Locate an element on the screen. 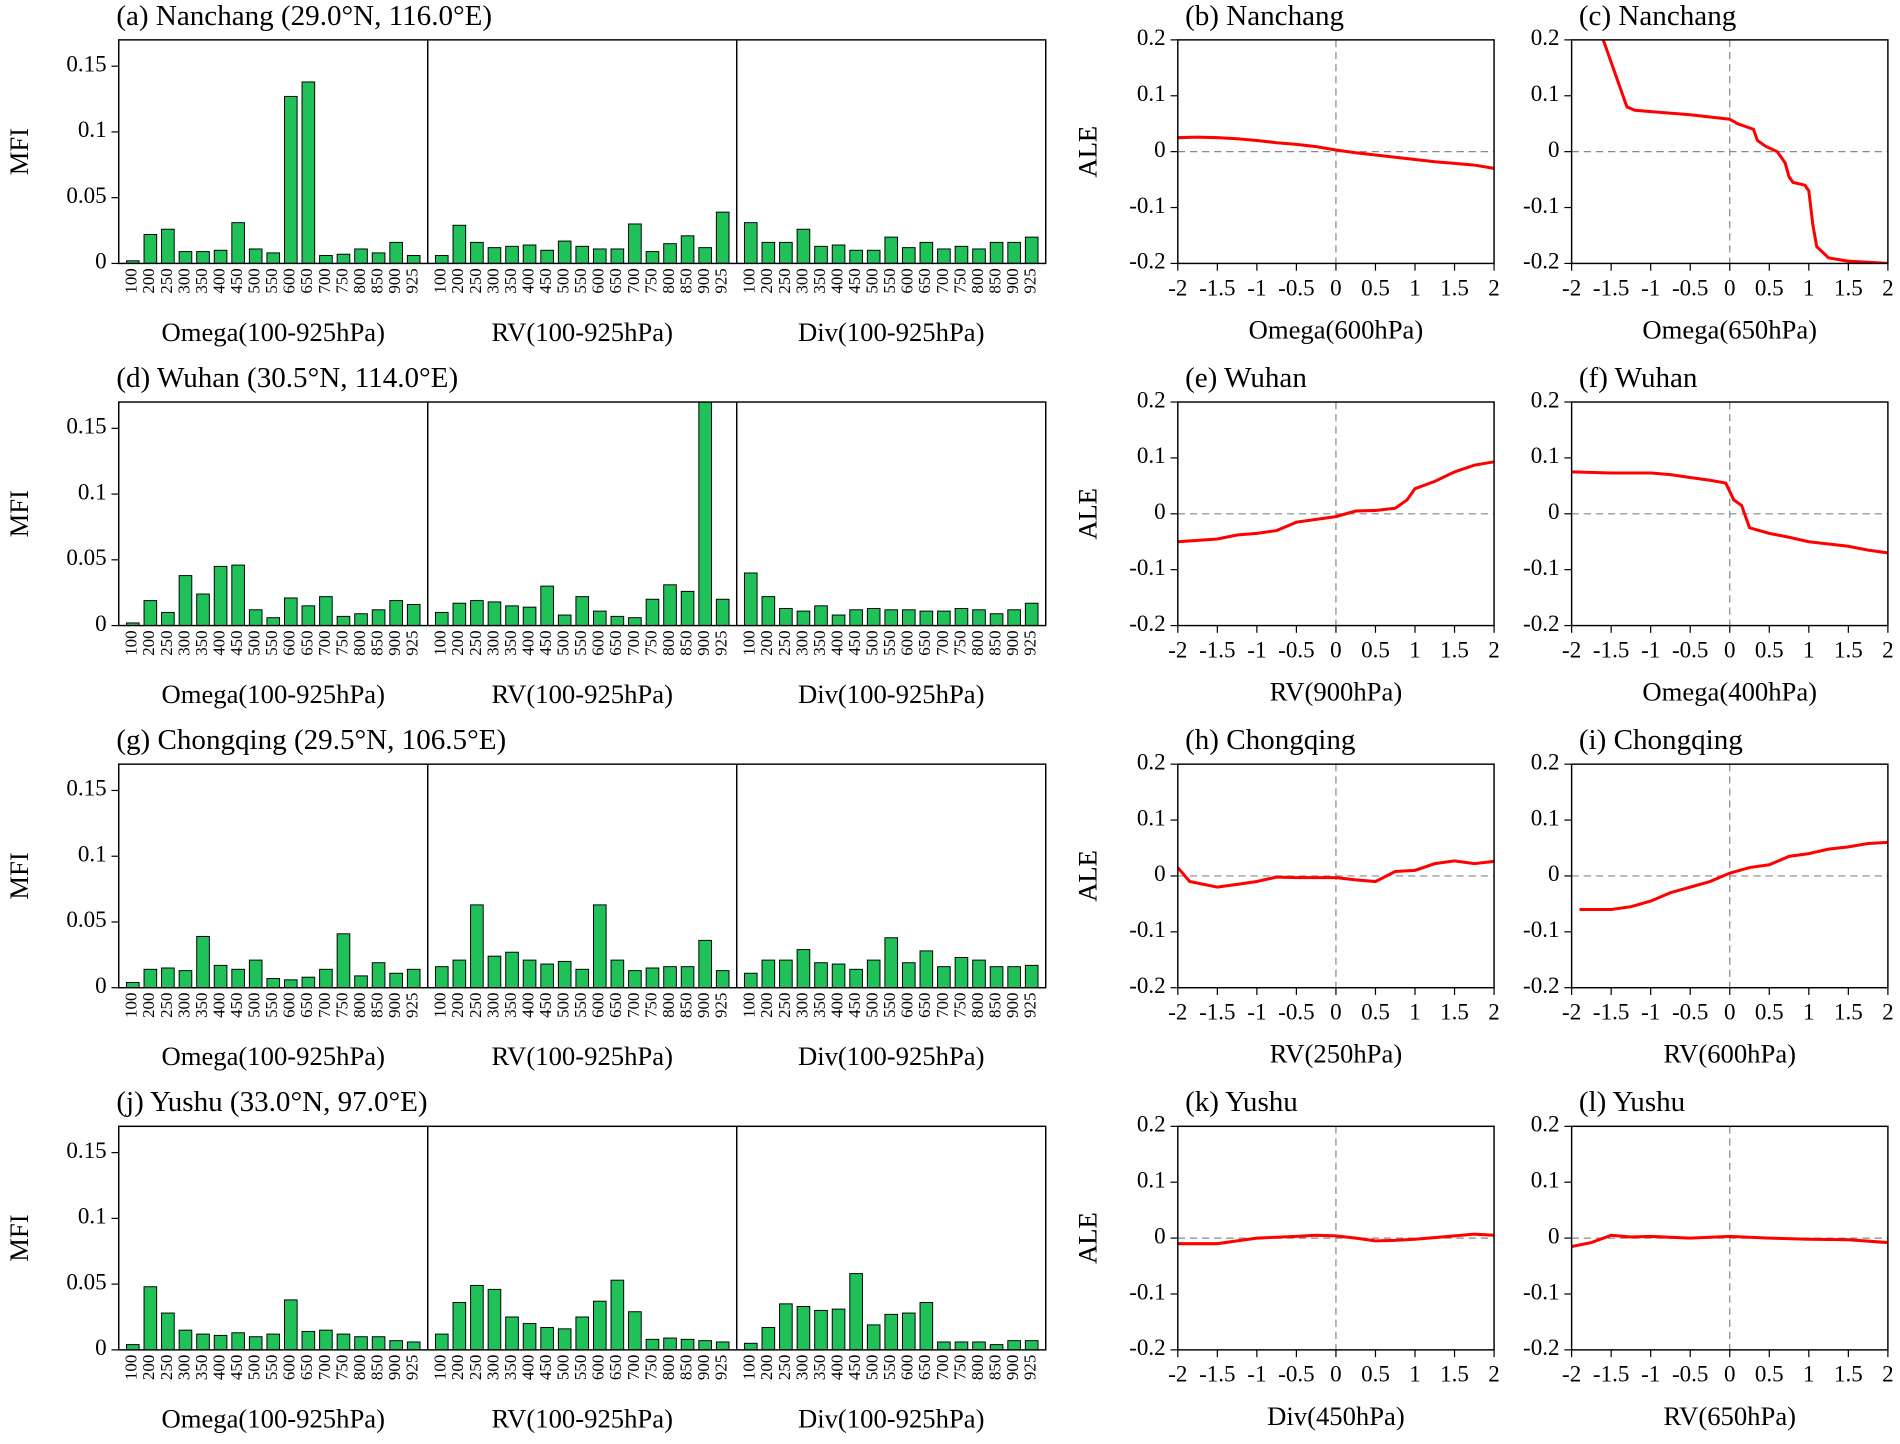  y-axis-label: MFI is located at coordinates (19, 151).